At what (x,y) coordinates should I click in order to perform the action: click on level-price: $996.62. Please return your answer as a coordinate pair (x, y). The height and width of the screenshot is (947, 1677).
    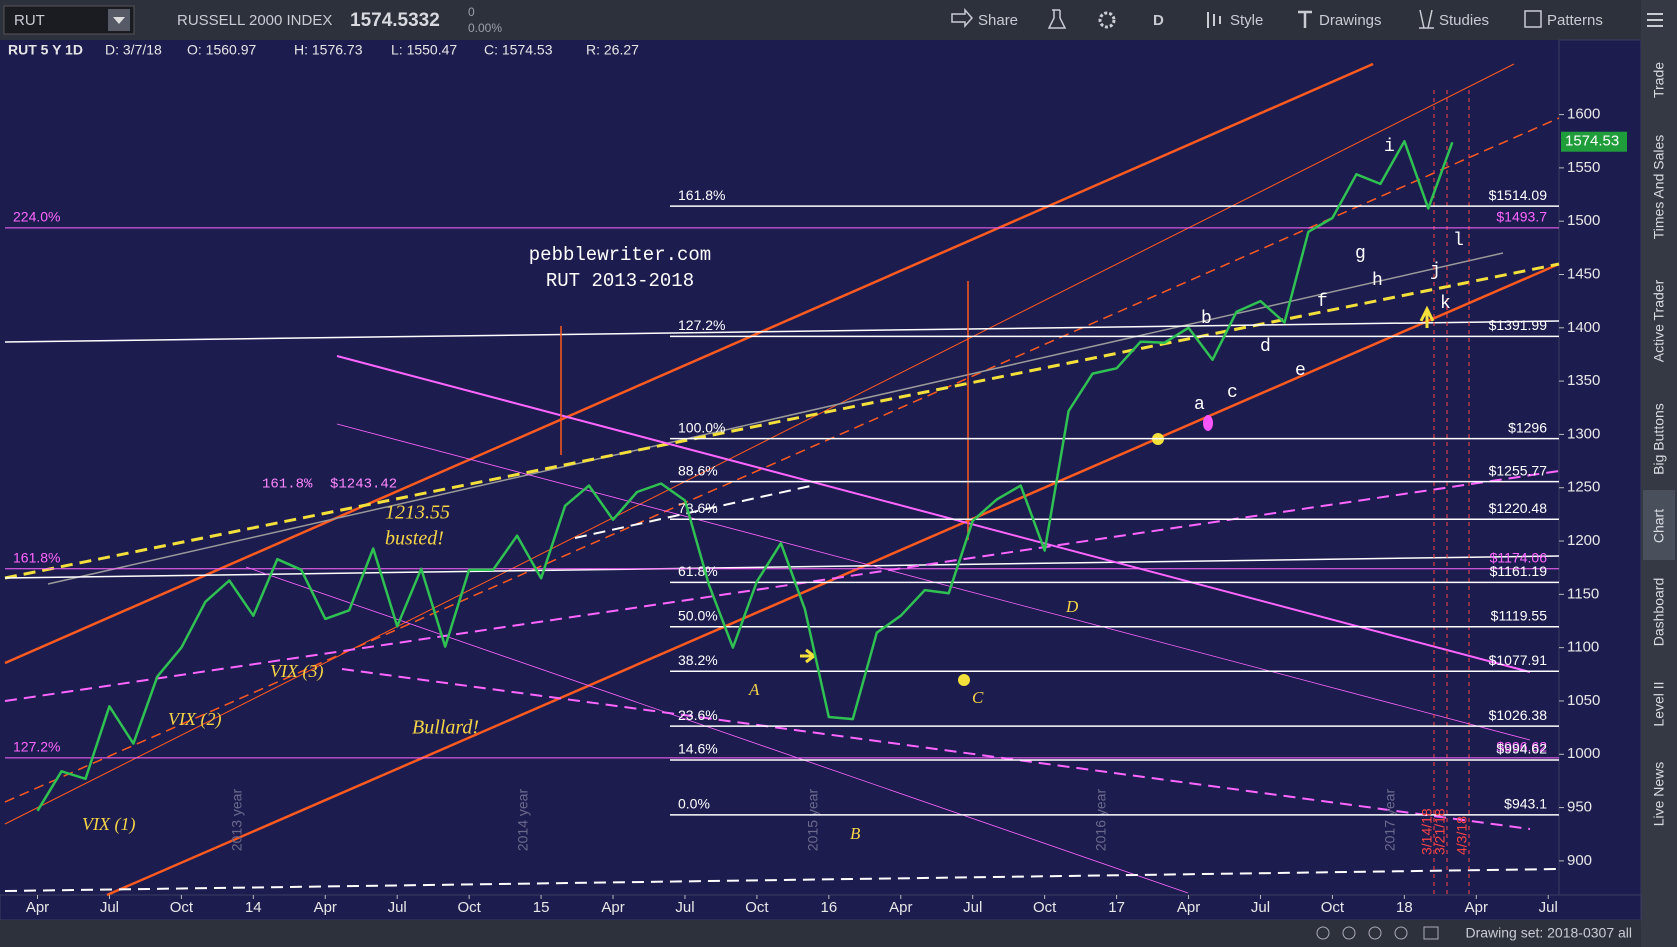
    Looking at the image, I should click on (1521, 747).